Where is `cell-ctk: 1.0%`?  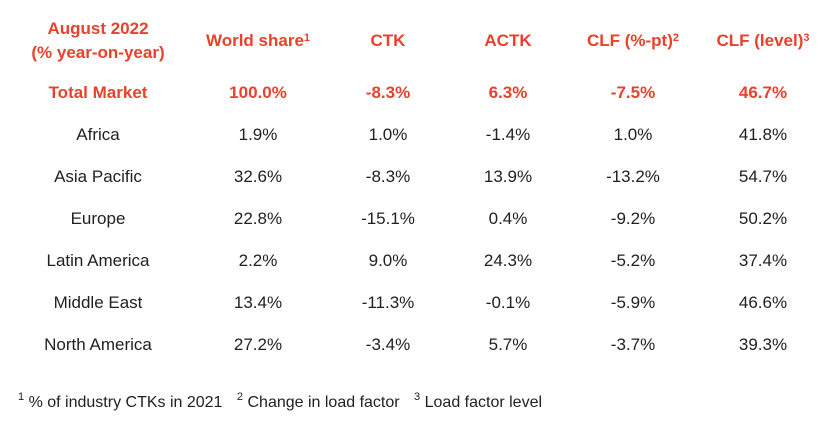
cell-ctk: 1.0% is located at coordinates (388, 134).